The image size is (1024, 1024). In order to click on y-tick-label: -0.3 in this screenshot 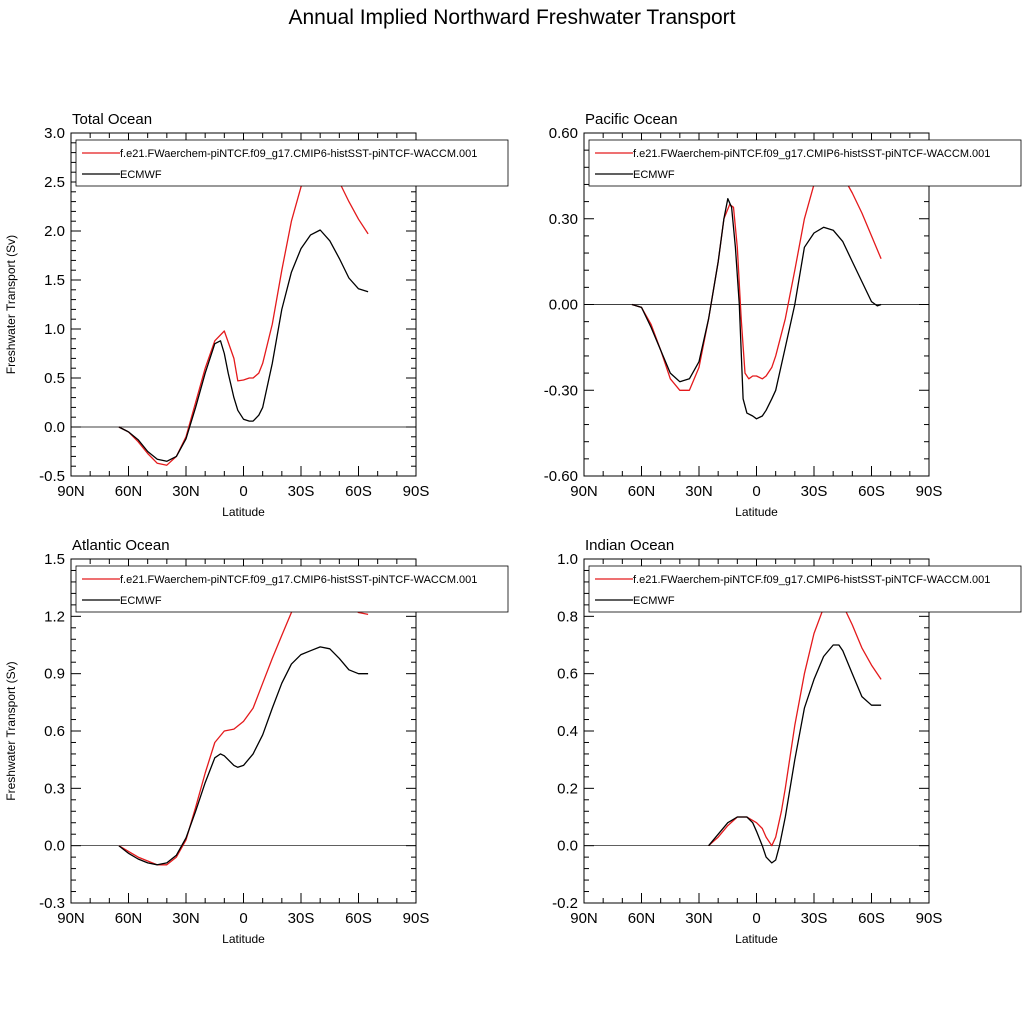, I will do `click(52, 903)`.